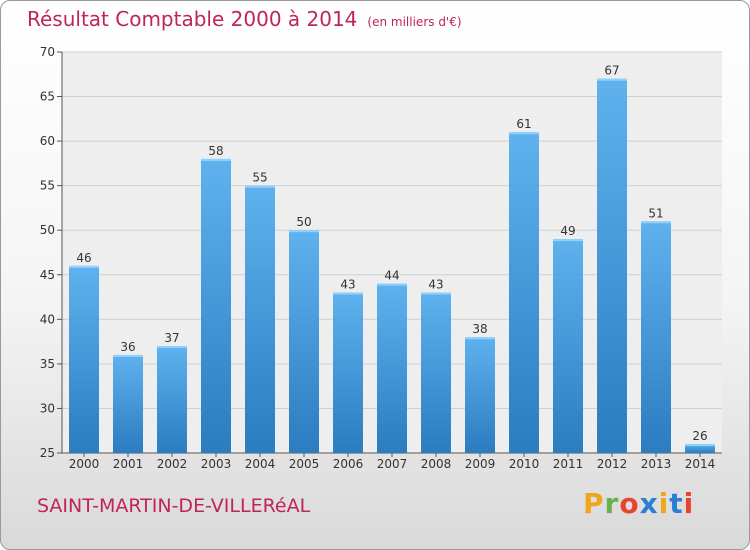 The width and height of the screenshot is (750, 550). I want to click on x-tick-label-2005: 2005, so click(304, 464).